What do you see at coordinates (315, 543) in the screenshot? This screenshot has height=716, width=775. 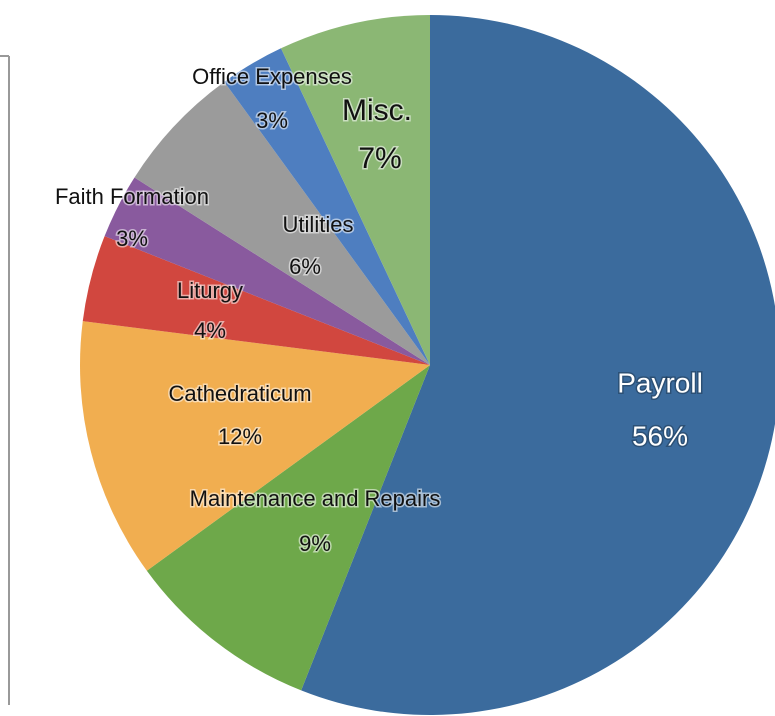 I see `slice-value-label: 9%` at bounding box center [315, 543].